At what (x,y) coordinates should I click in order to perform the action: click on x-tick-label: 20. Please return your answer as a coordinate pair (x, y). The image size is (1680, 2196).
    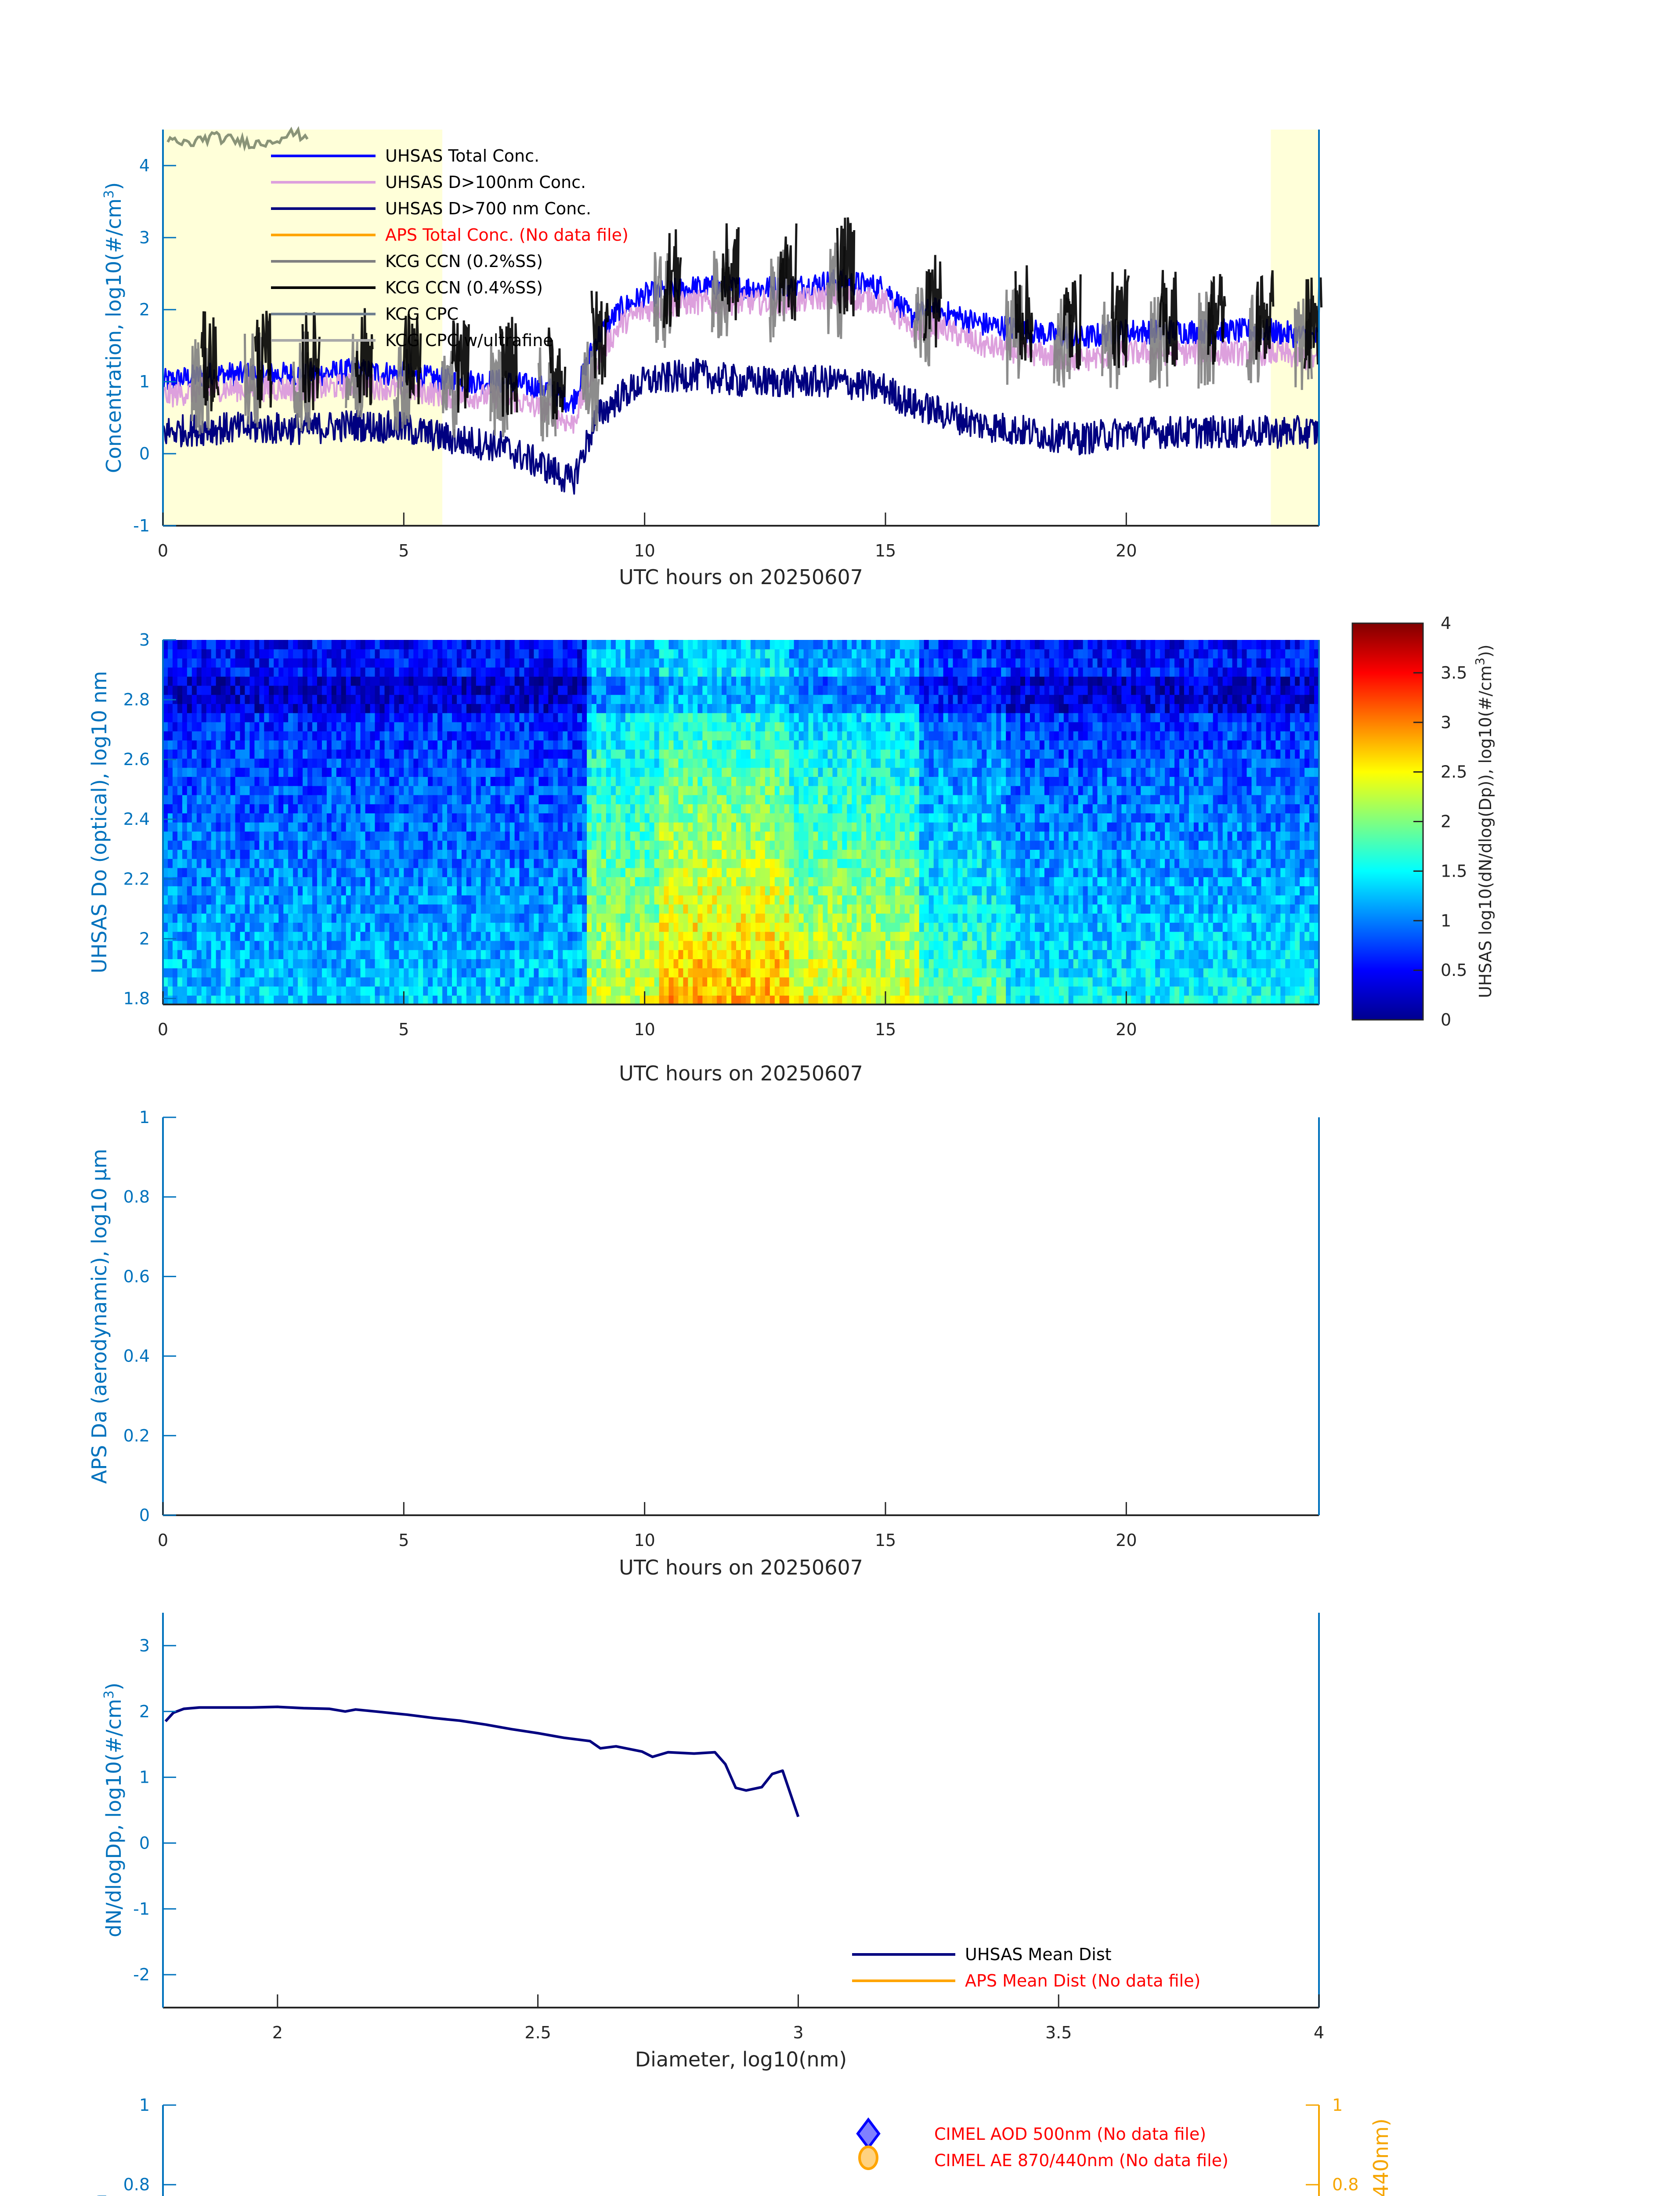
    Looking at the image, I should click on (1126, 550).